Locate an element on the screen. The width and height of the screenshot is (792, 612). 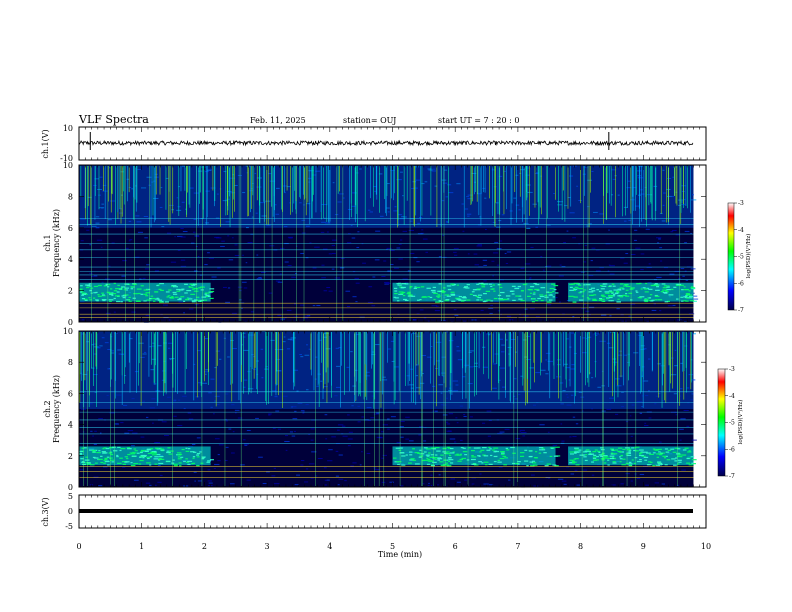
ch1-ytick-top: 10 is located at coordinates (68, 128).